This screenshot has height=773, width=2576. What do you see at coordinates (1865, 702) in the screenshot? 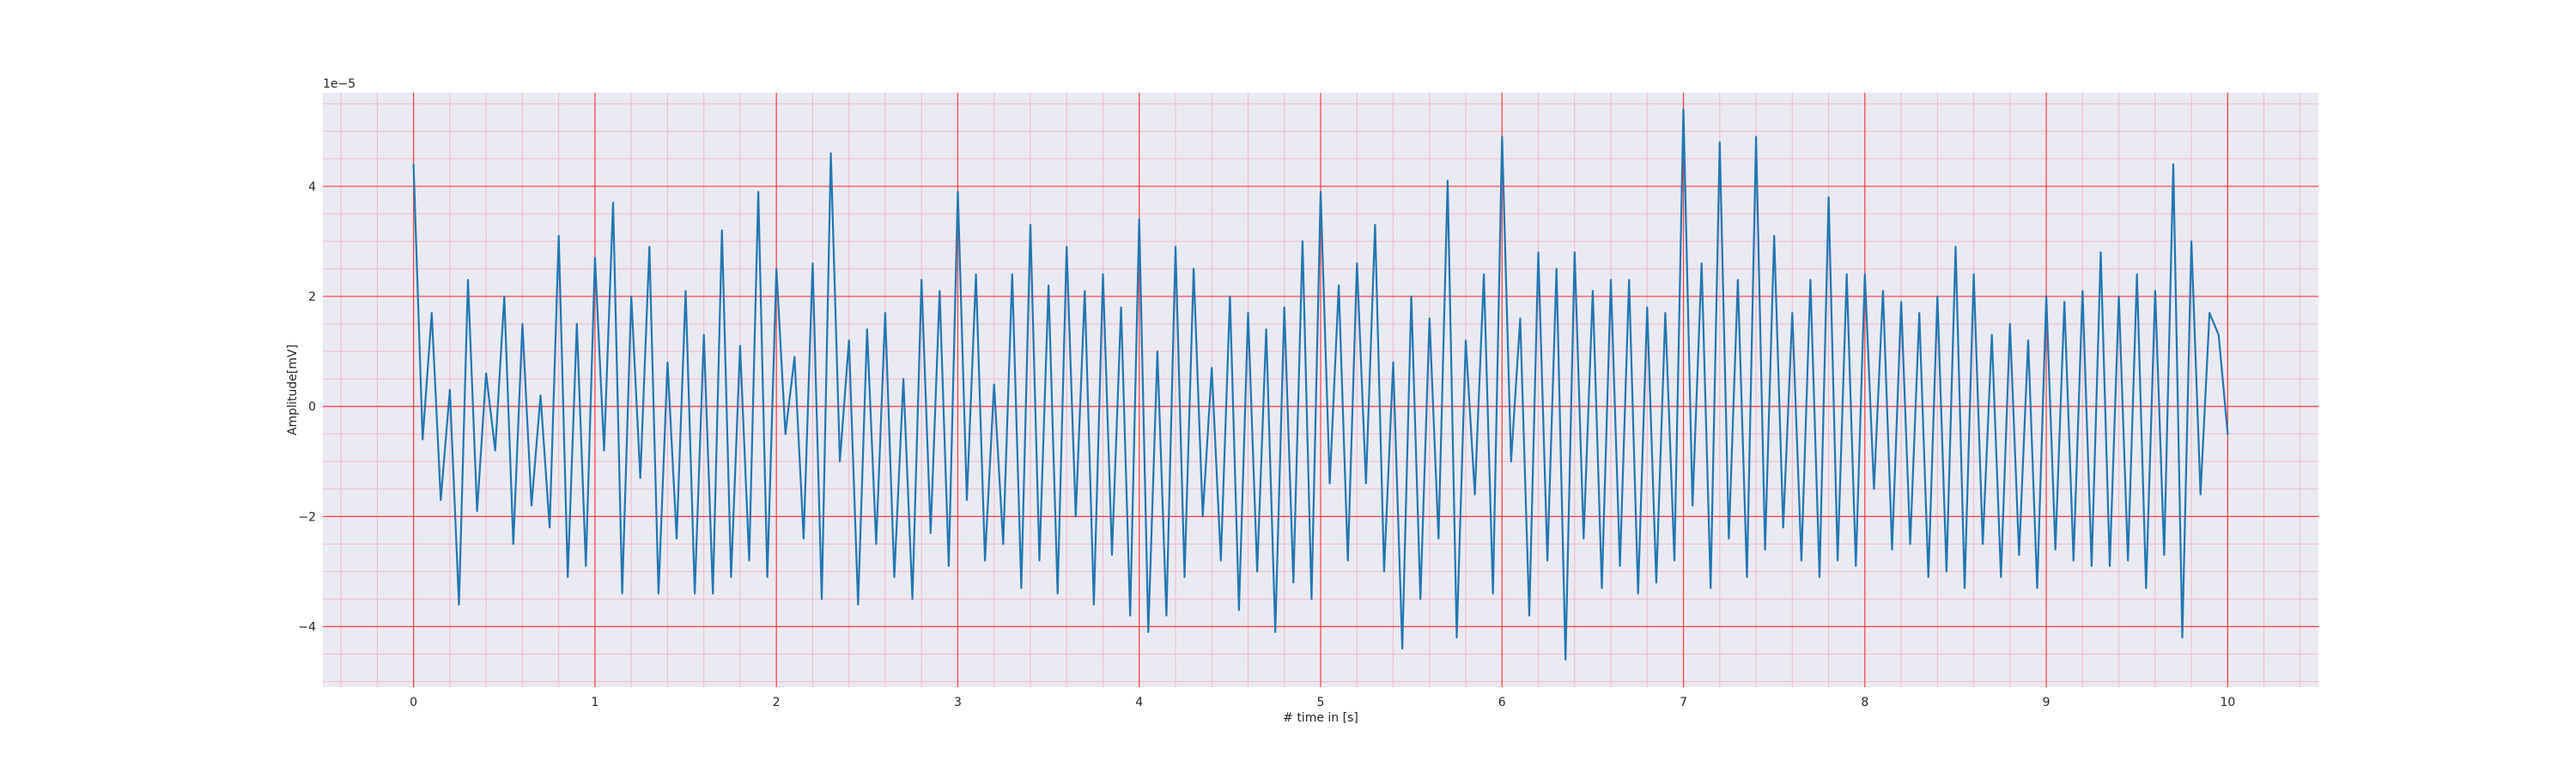
I see `x-tick-label: 8` at bounding box center [1865, 702].